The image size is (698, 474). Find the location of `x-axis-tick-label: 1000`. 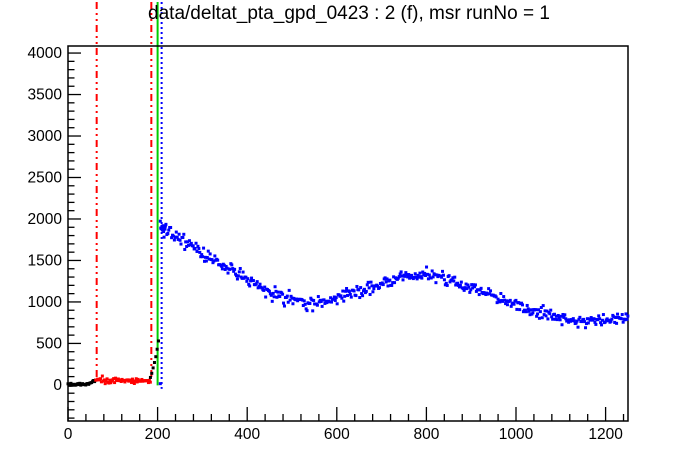

x-axis-tick-label: 1000 is located at coordinates (516, 434).